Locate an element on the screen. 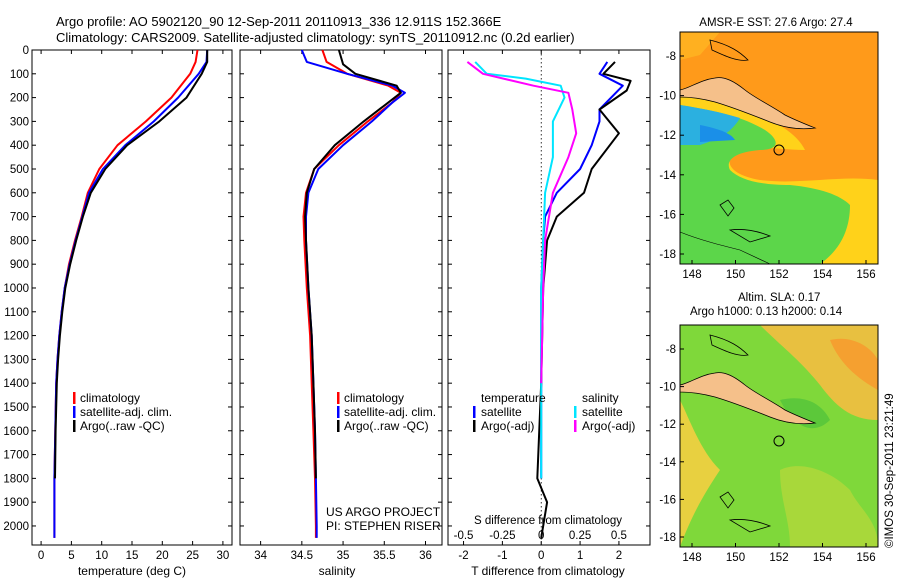 The height and width of the screenshot is (585, 900). legend-swatch-t-satellite is located at coordinates (474, 412).